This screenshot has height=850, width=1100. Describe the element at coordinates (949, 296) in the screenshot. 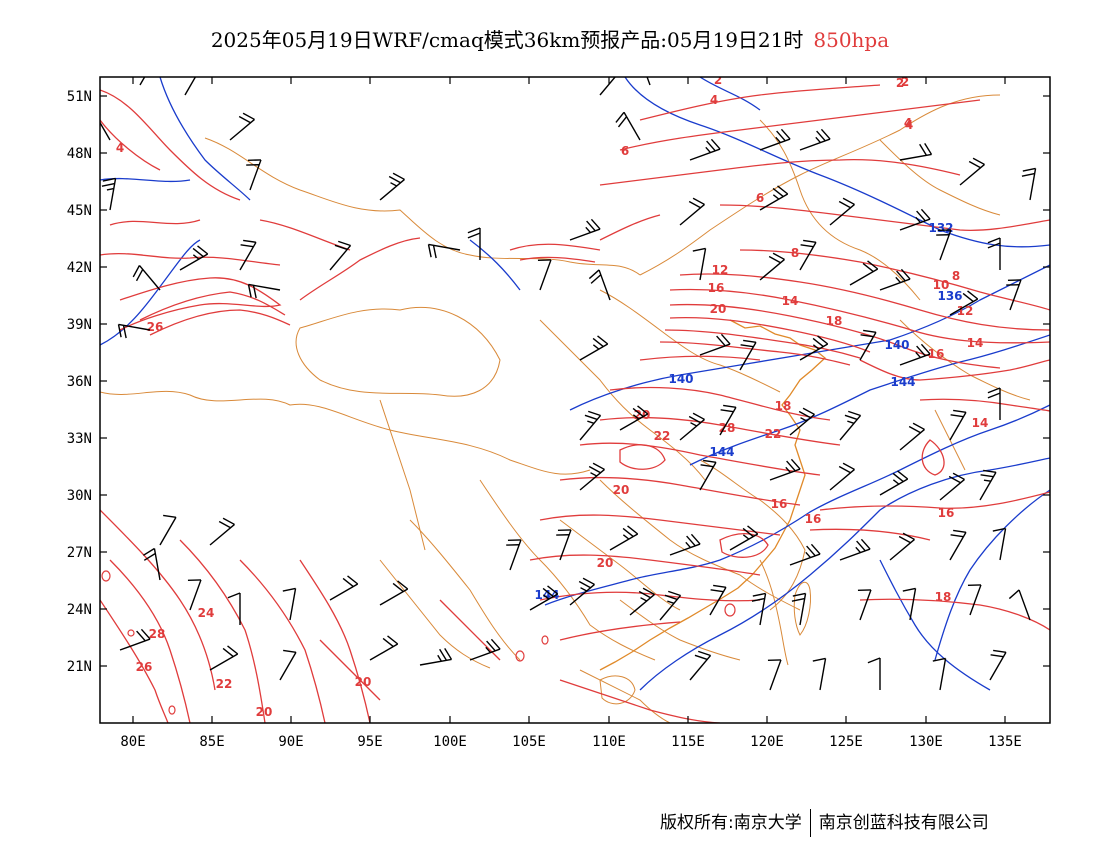

I see `geopotential-contour-label: 136` at that location.